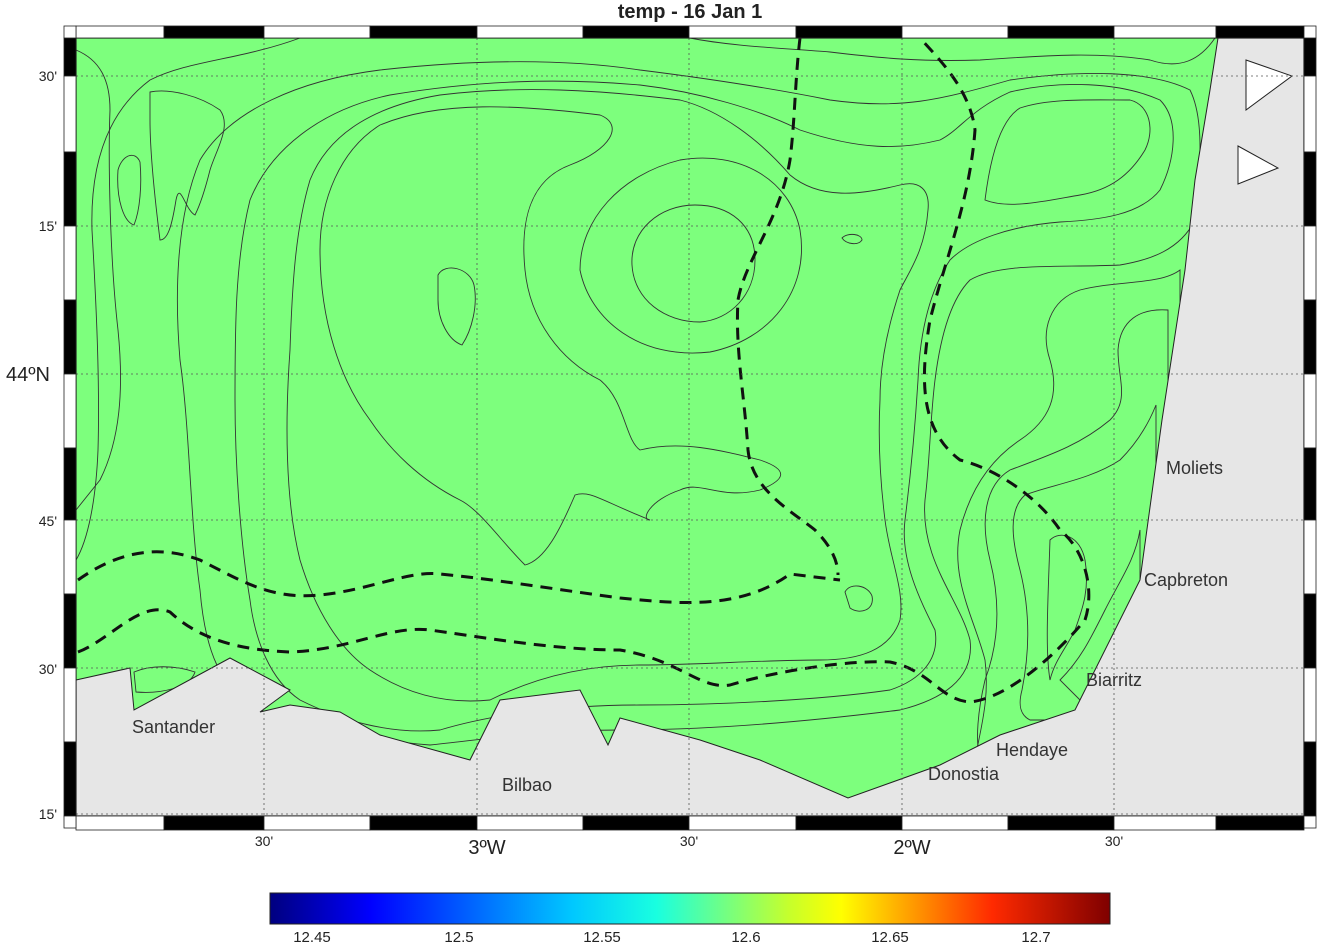  What do you see at coordinates (188, 299) in the screenshot?
I see `contour-yellow-west` at bounding box center [188, 299].